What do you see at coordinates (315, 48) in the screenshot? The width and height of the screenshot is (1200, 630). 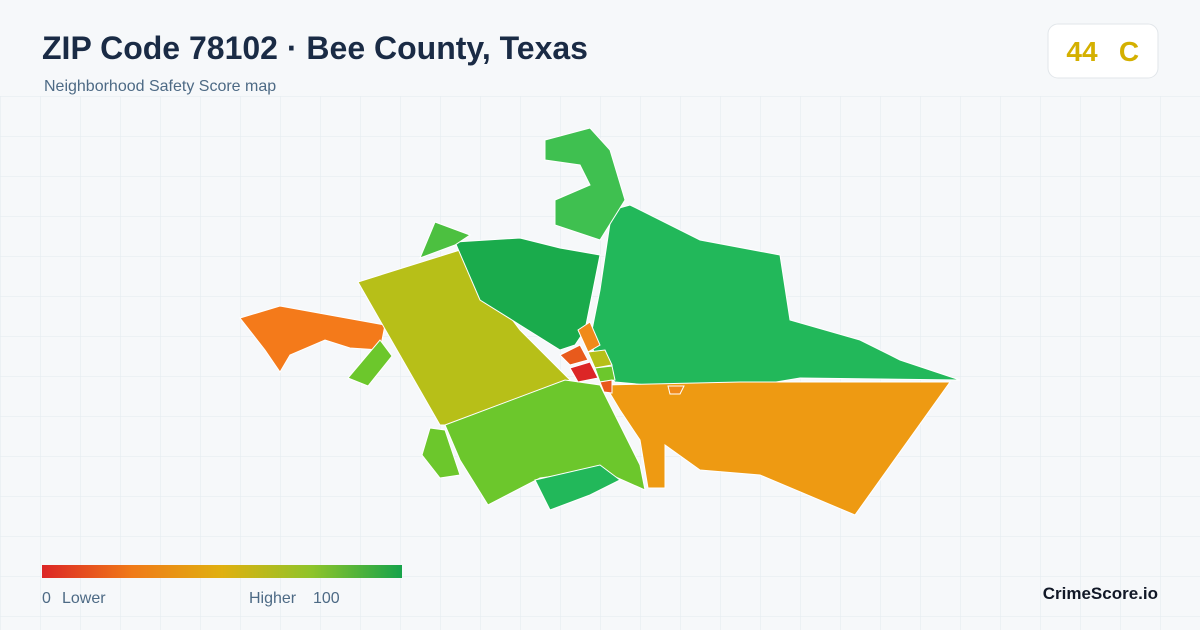 I see `title: ZIP Code 78102 · Bee County, Texas` at bounding box center [315, 48].